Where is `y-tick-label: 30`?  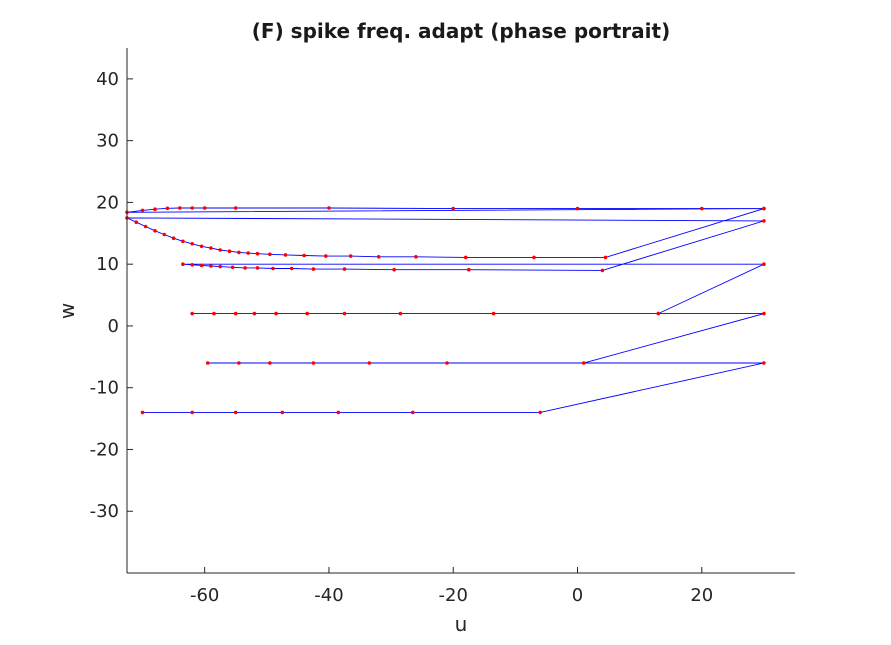 y-tick-label: 30 is located at coordinates (107, 141).